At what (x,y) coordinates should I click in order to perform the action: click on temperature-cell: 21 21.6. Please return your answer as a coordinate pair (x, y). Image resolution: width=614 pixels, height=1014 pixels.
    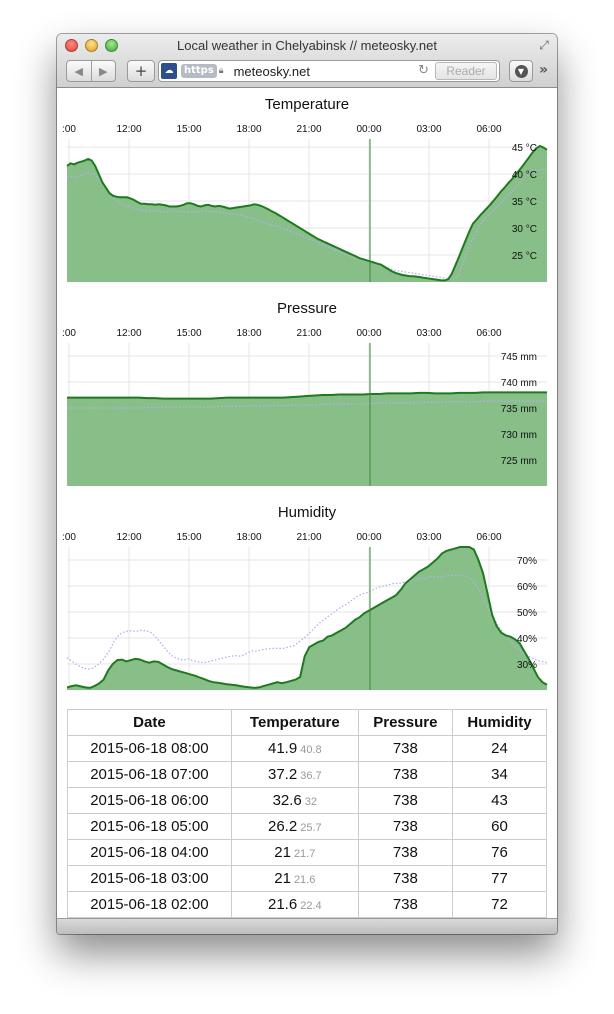
    Looking at the image, I should click on (294, 878).